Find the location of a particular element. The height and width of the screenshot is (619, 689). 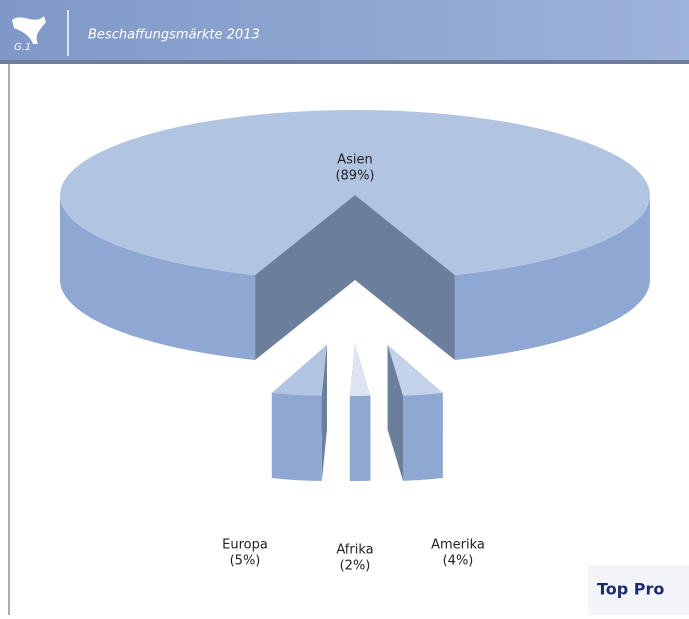

slice-value-label: (89%) is located at coordinates (354, 176).